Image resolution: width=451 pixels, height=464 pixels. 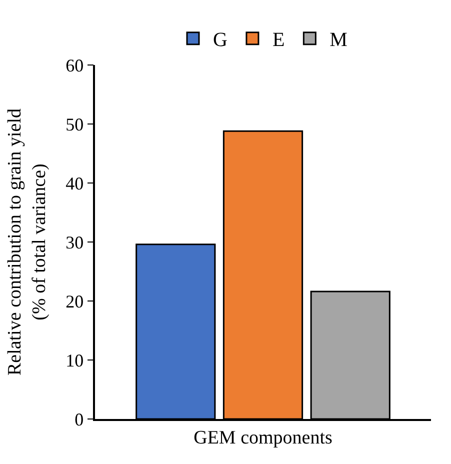 I want to click on y-tick-label: 40, so click(x=75, y=183).